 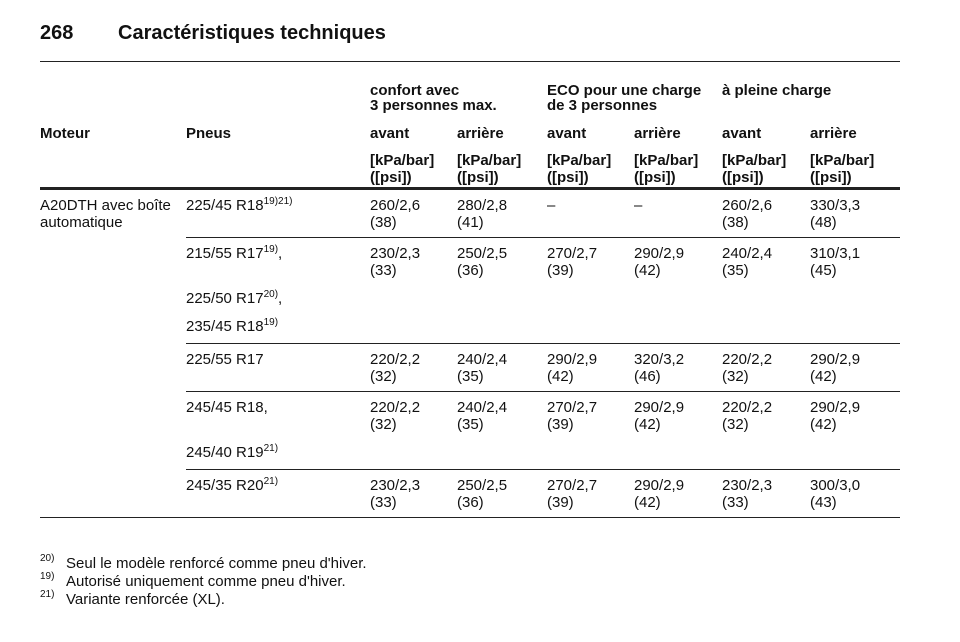 What do you see at coordinates (278, 201) in the screenshot?
I see `tire-footnote-ref: 19)21)` at bounding box center [278, 201].